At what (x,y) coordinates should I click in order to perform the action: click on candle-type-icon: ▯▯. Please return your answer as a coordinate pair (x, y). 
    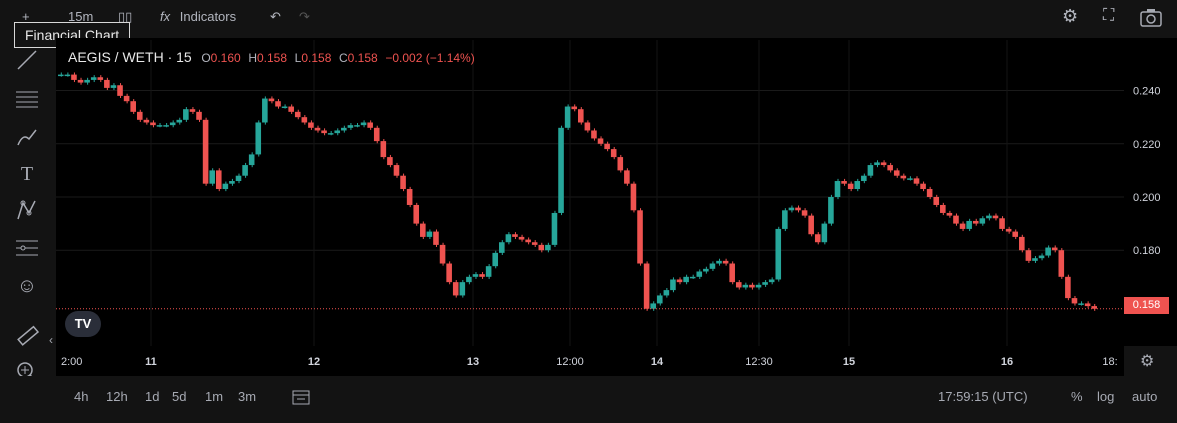
    Looking at the image, I should click on (125, 16).